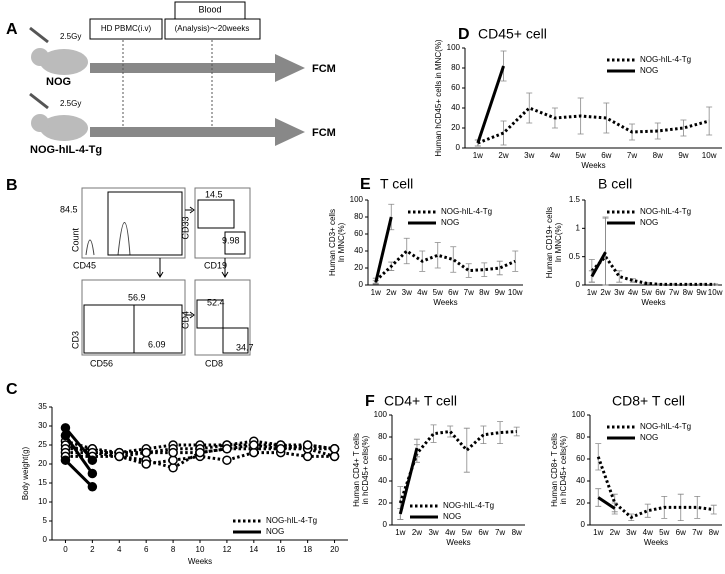 The height and width of the screenshot is (574, 725). Describe the element at coordinates (157, 344) in the screenshot. I see `gate-value: 6.09` at that location.